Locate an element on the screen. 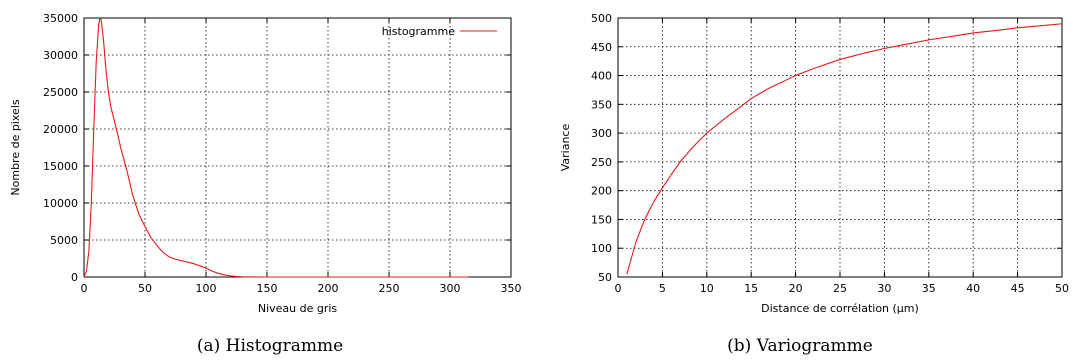  y-tick-label: 300 is located at coordinates (601, 133).